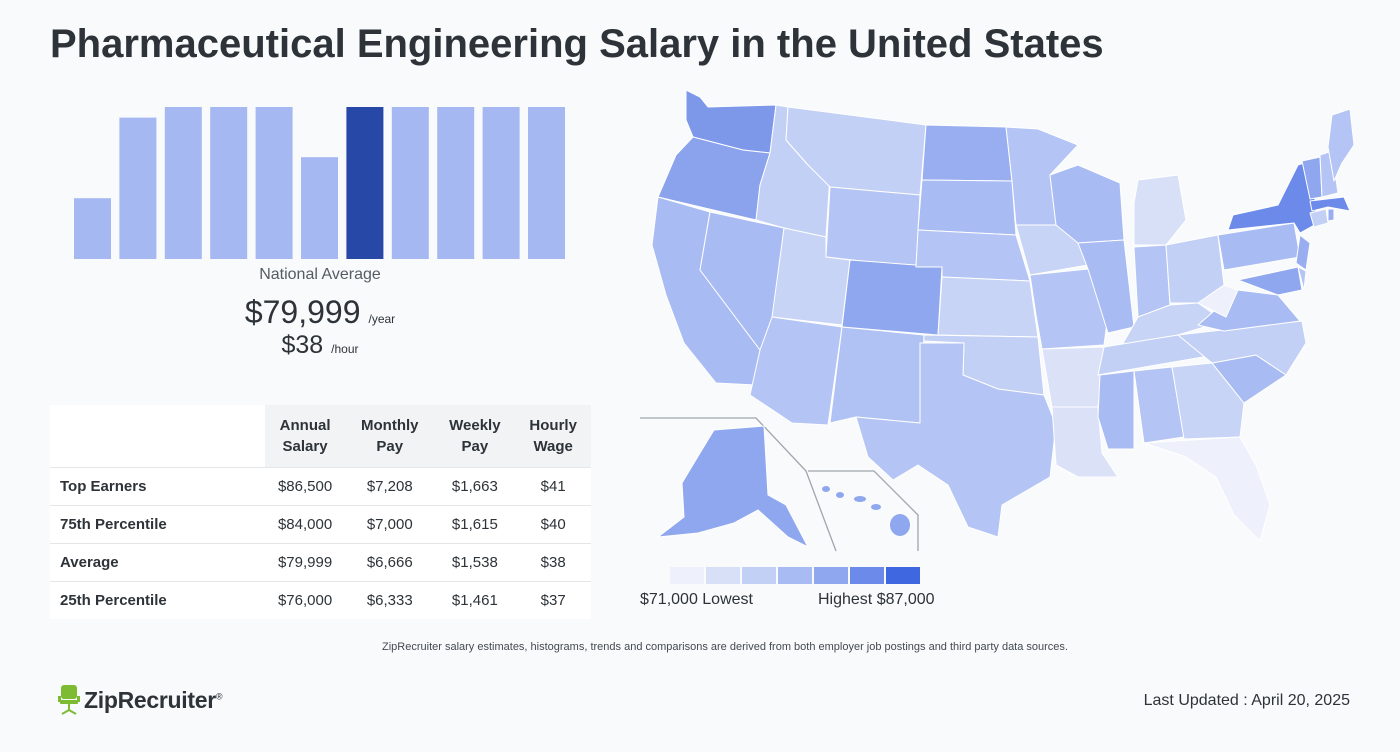 This screenshot has height=752, width=1400. Describe the element at coordinates (1106, 286) in the screenshot. I see `state-illinois` at that location.